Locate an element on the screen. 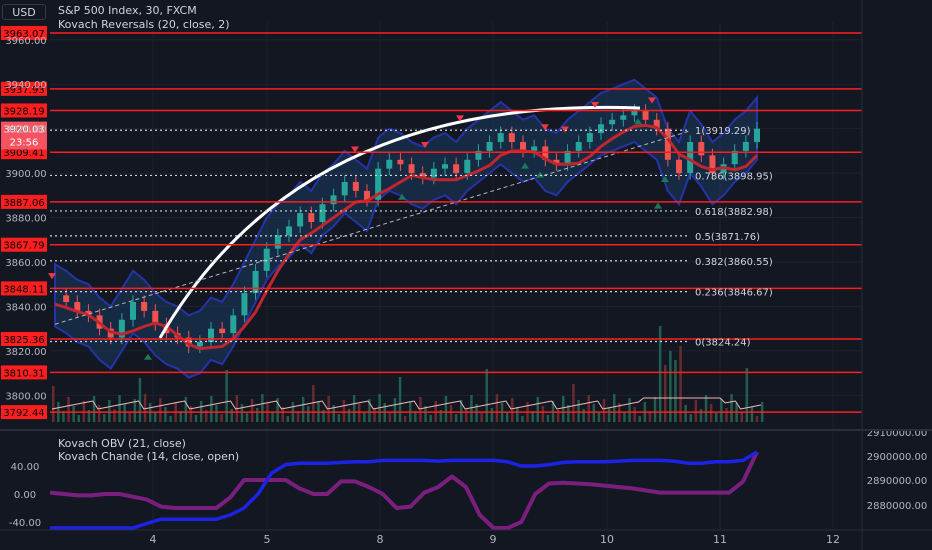 This screenshot has height=550, width=932. x-tick-label: 12 is located at coordinates (833, 539).